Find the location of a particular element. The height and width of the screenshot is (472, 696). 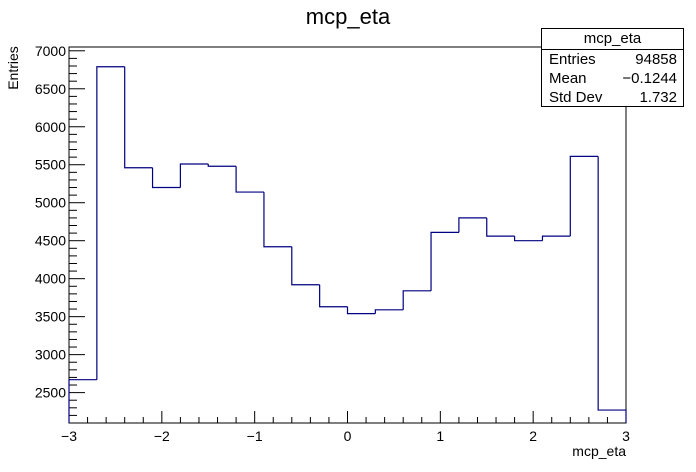

x-tick-label: 1 is located at coordinates (440, 436).